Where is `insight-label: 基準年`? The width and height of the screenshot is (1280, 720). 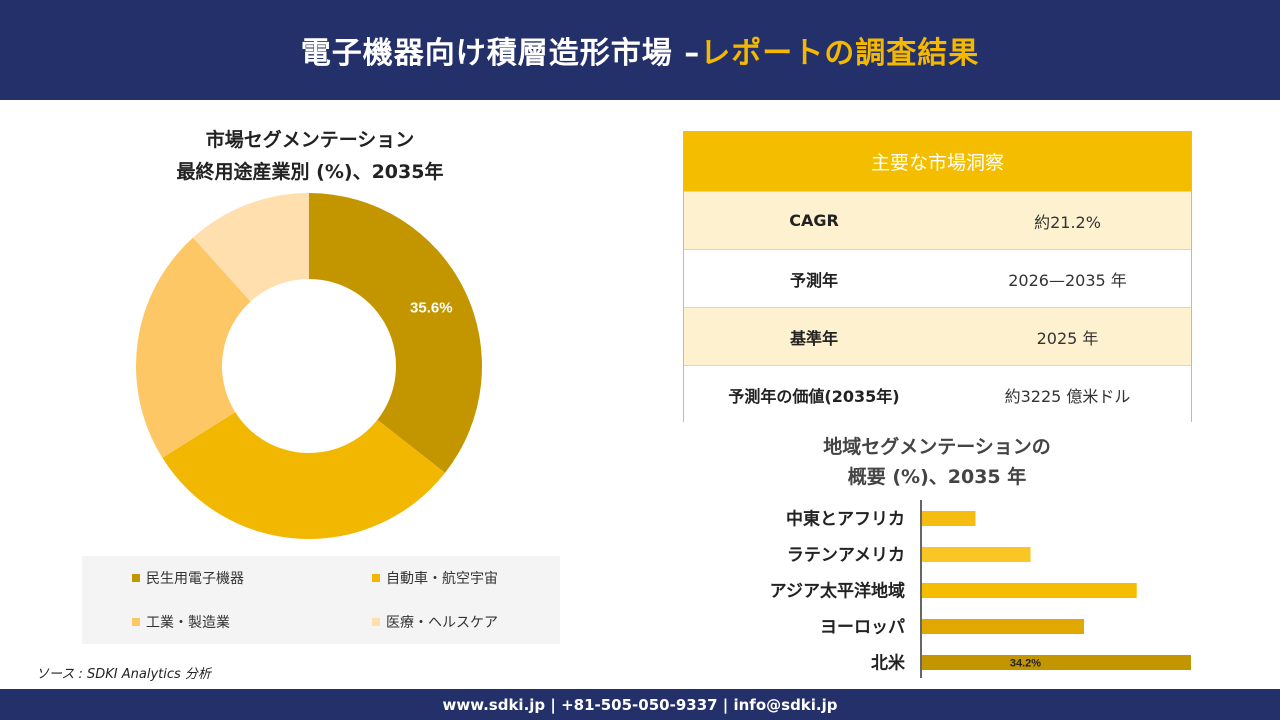
insight-label: 基準年 is located at coordinates (813, 338).